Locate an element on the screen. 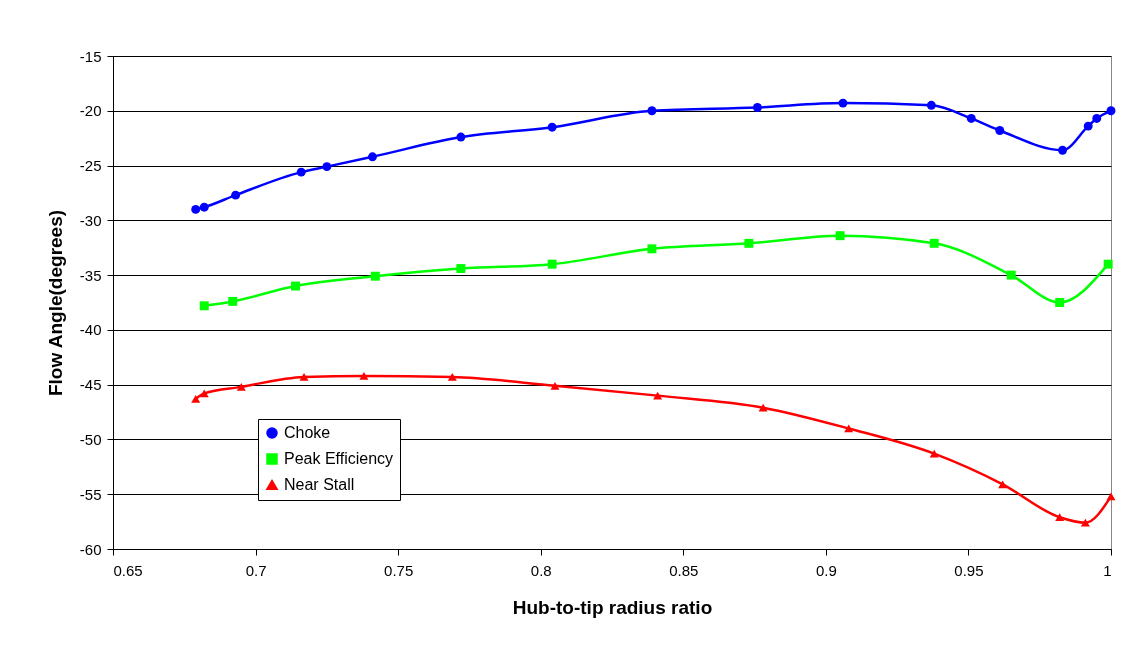 The image size is (1130, 666). y-tick-label: -45 is located at coordinates (90, 385).